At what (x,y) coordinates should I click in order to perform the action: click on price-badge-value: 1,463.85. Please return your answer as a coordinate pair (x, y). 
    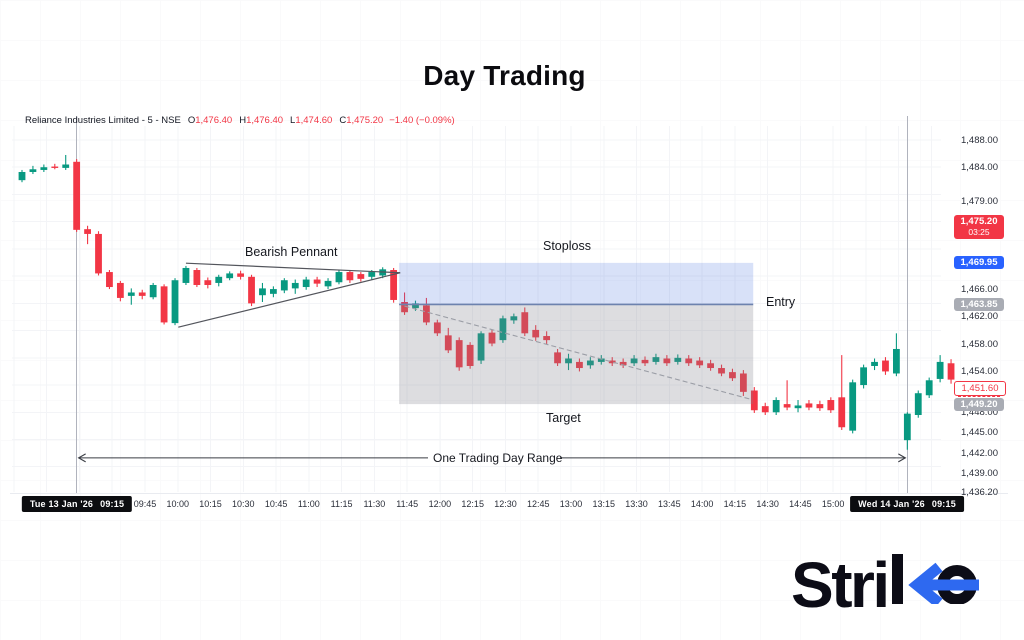
    Looking at the image, I should click on (979, 304).